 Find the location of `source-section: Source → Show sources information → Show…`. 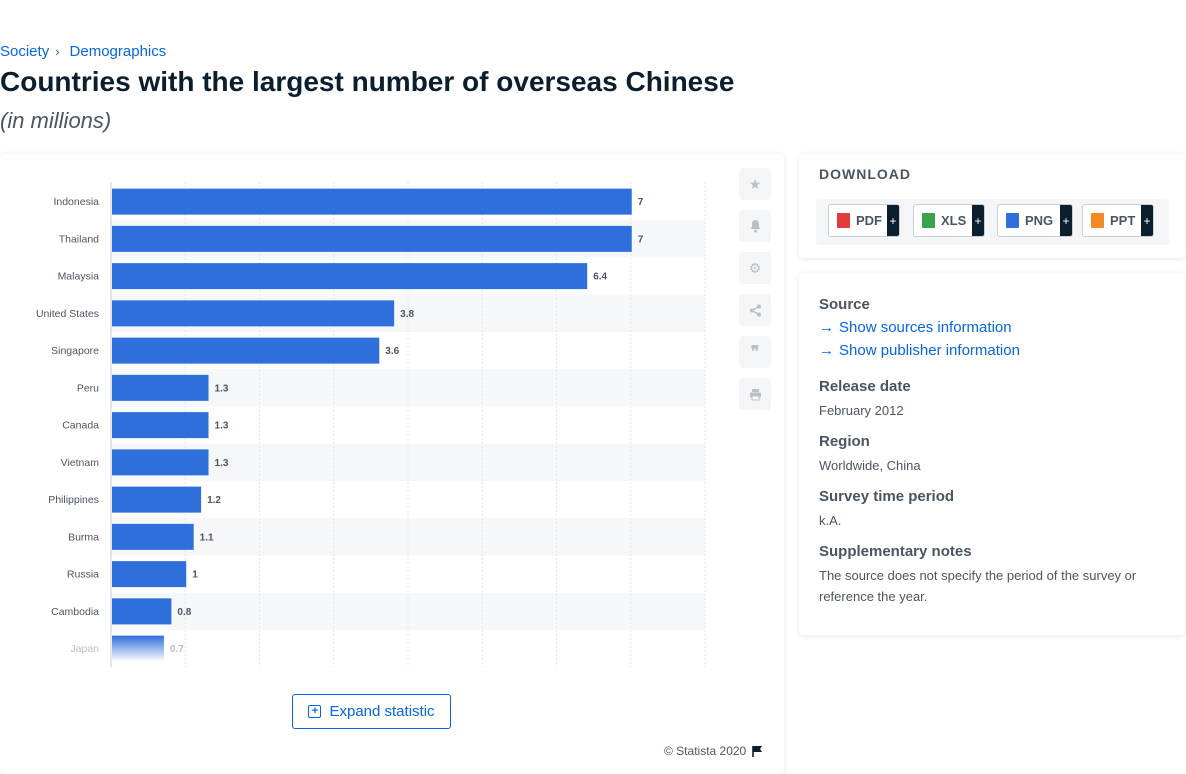

source-section: Source → Show sources information → Show… is located at coordinates (919, 327).